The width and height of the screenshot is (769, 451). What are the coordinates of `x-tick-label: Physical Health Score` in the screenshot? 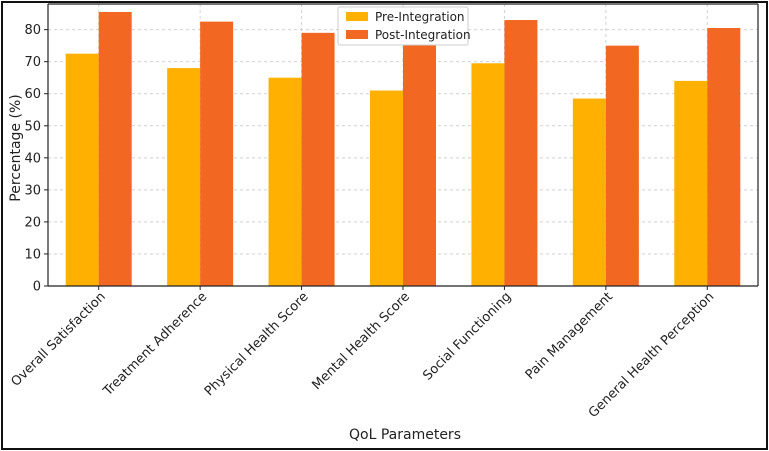 It's located at (257, 344).